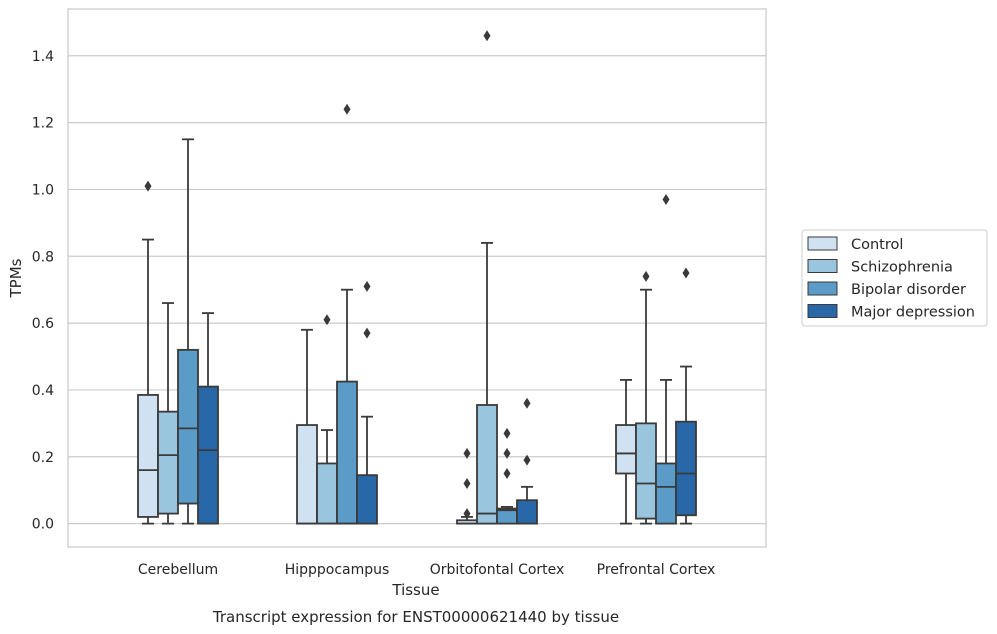 The image size is (997, 634). What do you see at coordinates (908, 290) in the screenshot?
I see `legend-label: Bipolar disorder` at bounding box center [908, 290].